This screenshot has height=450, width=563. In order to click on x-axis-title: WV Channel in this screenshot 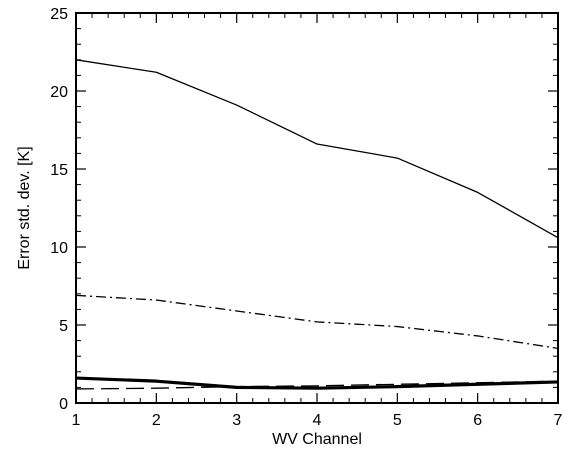, I will do `click(317, 439)`.